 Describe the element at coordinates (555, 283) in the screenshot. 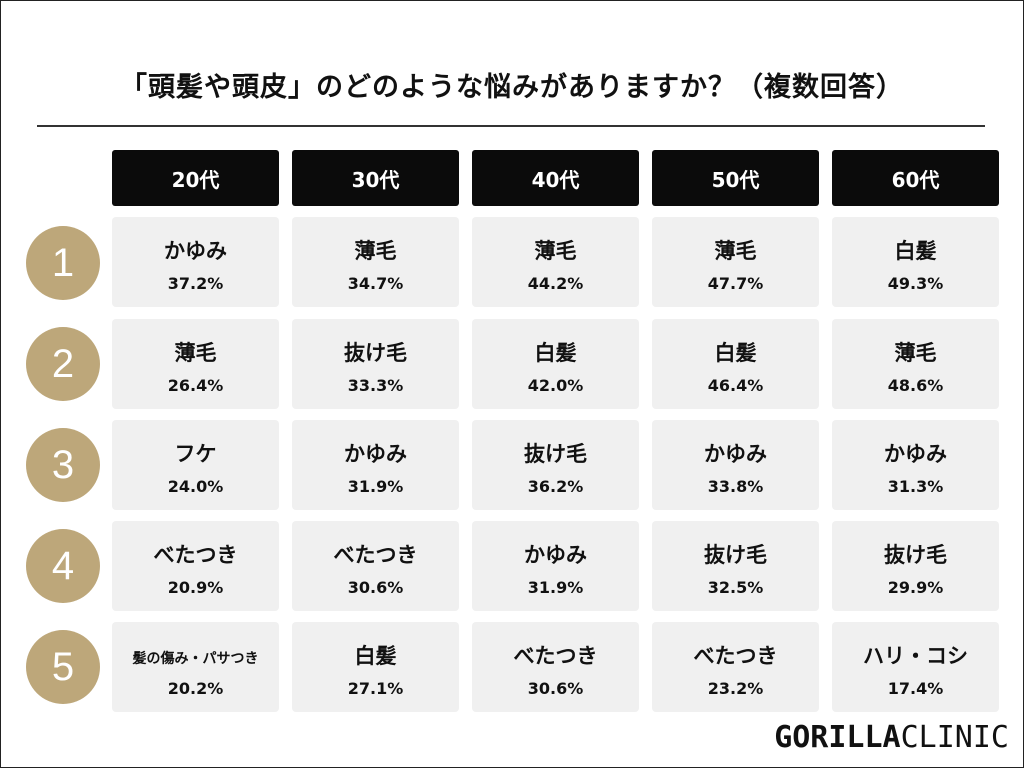

I see `cell-percentage: 44.2%` at that location.